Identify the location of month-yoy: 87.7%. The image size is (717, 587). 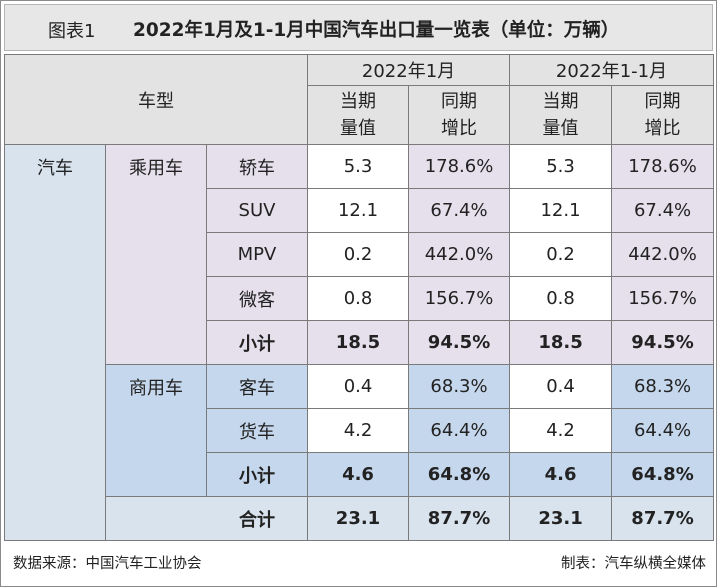
(459, 518).